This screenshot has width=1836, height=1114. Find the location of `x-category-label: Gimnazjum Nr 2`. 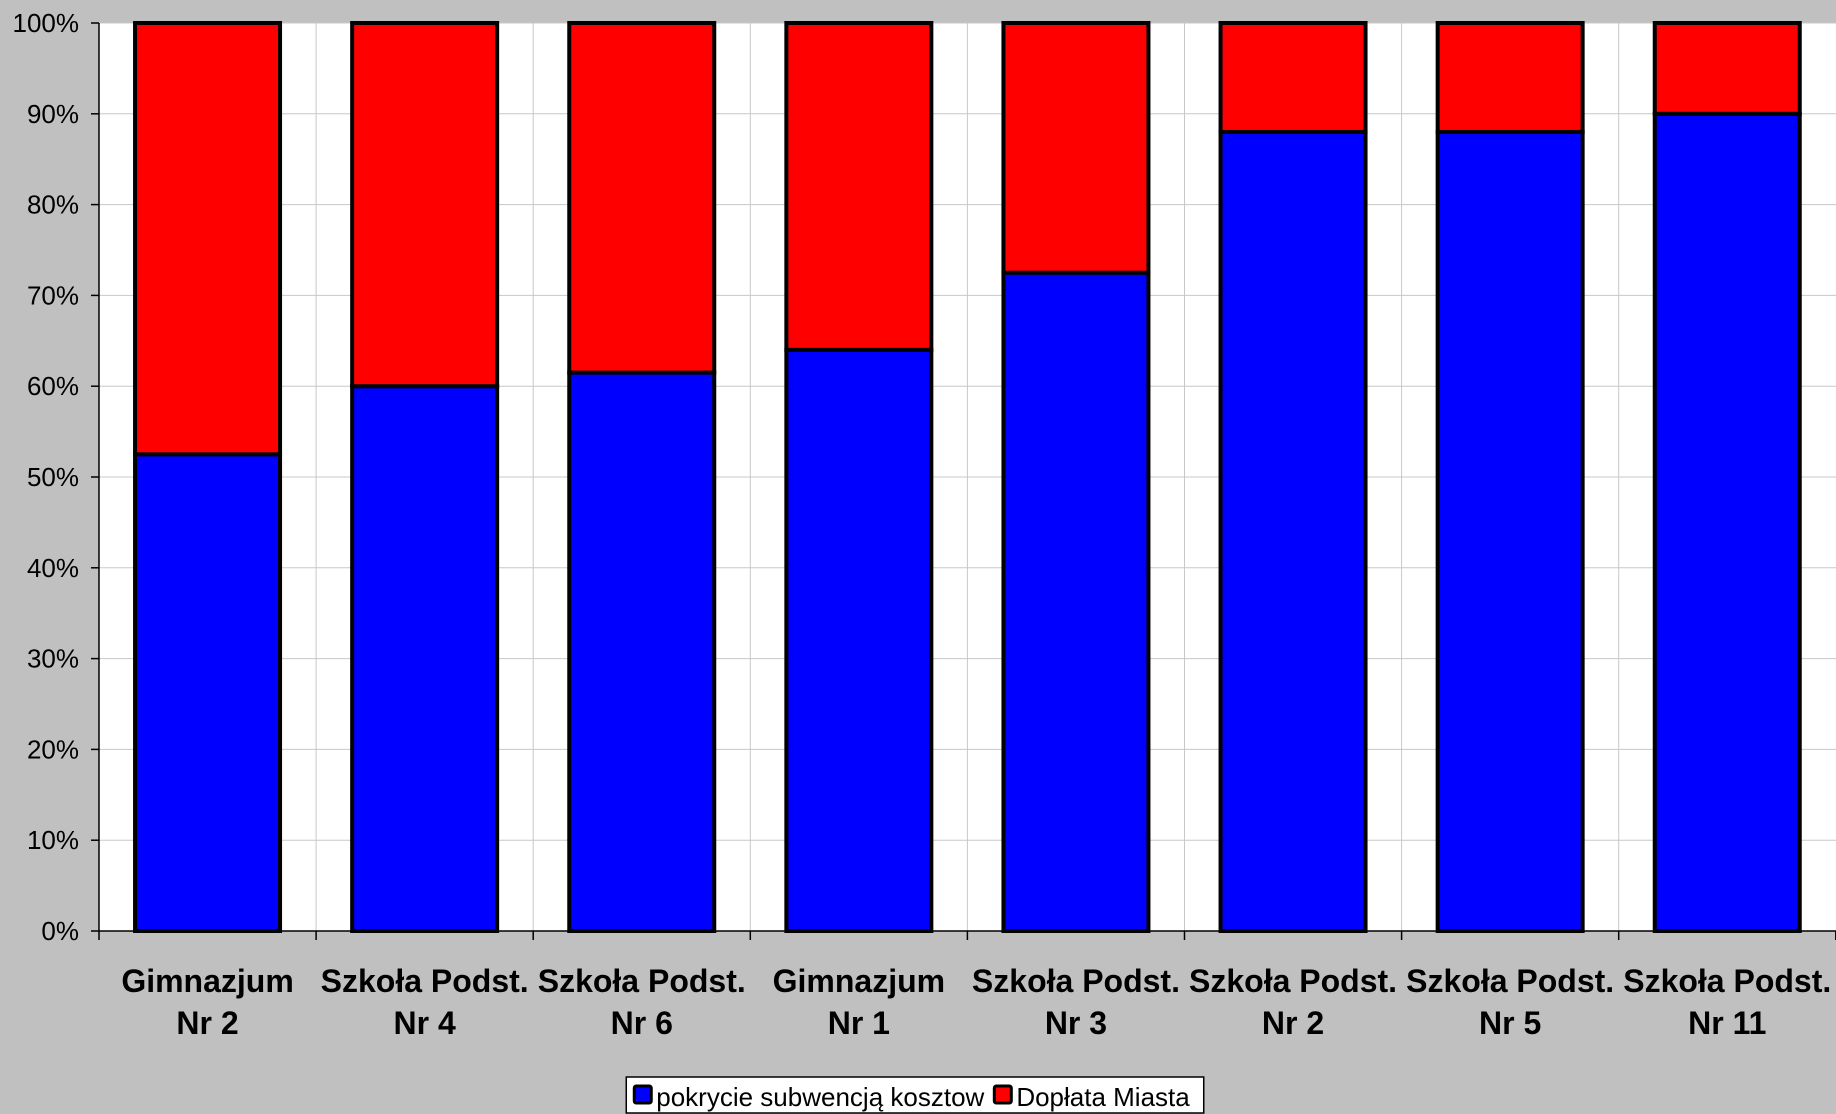

x-category-label: Gimnazjum Nr 2 is located at coordinates (207, 1002).